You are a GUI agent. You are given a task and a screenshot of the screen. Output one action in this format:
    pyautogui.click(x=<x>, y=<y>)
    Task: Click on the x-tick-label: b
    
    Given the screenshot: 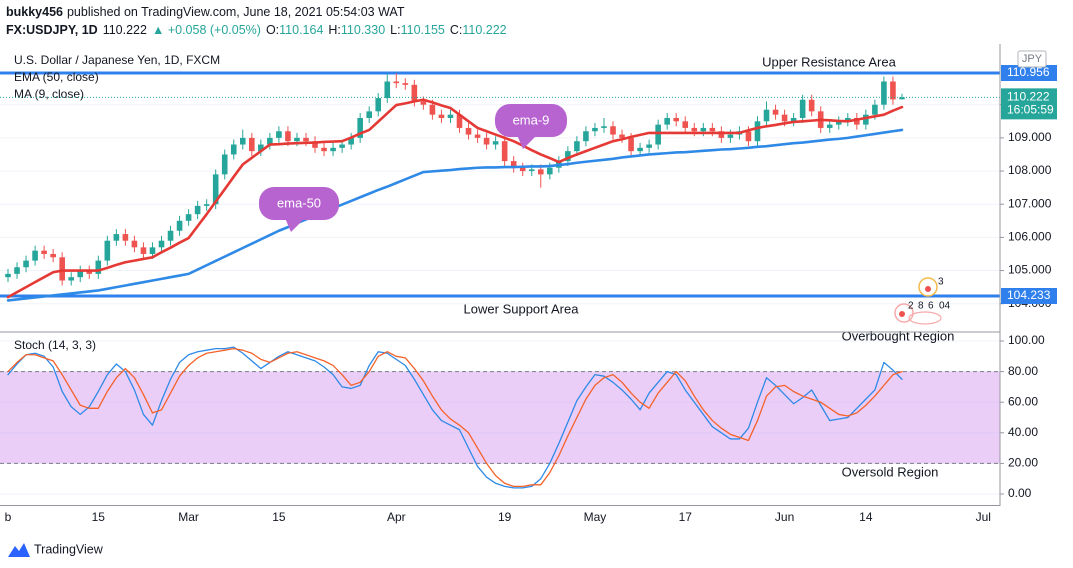 What is the action you would take?
    pyautogui.click(x=8, y=517)
    